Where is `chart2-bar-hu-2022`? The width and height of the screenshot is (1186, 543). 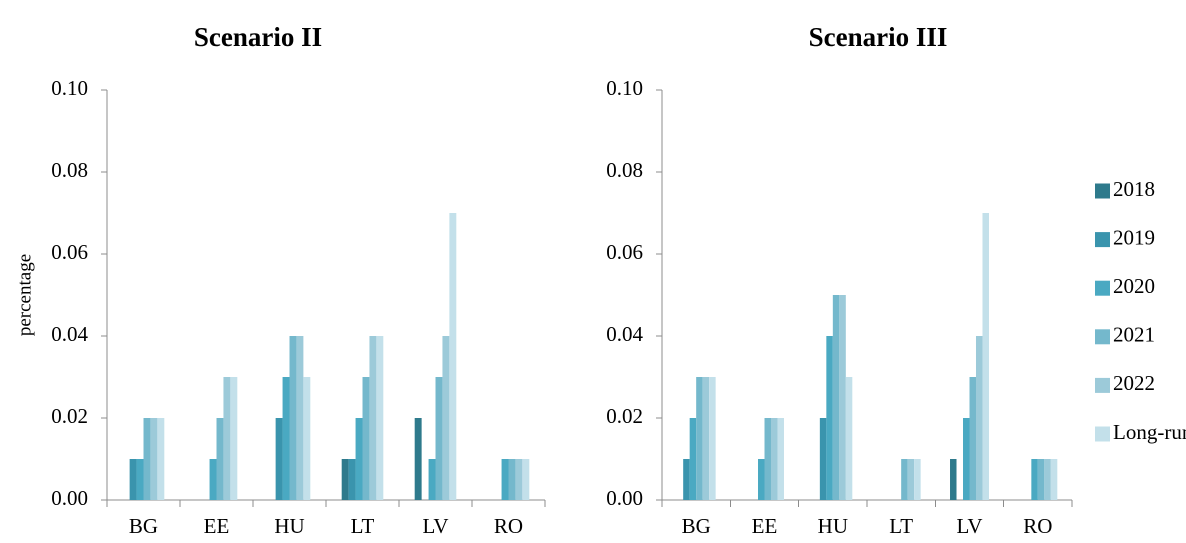 chart2-bar-hu-2022 is located at coordinates (842, 397).